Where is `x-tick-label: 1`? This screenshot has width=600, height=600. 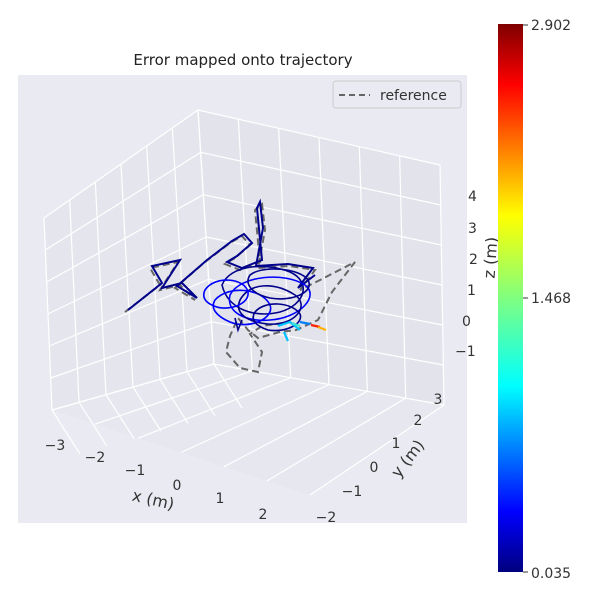 x-tick-label: 1 is located at coordinates (220, 499).